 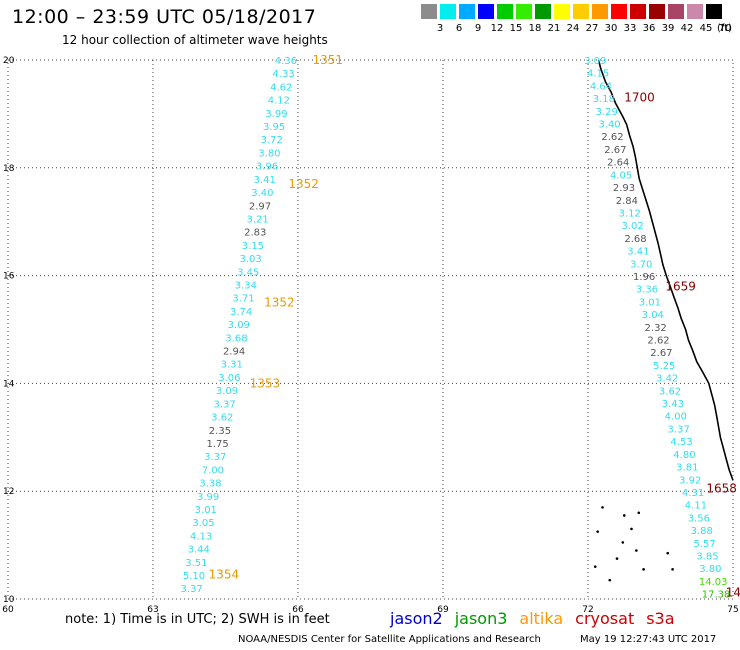 I want to click on wave-height-value: 17.38, so click(x=716, y=595).